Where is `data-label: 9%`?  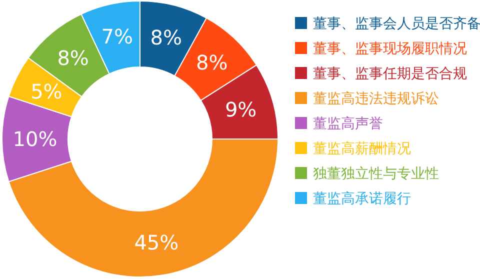
data-label: 9% is located at coordinates (240, 110).